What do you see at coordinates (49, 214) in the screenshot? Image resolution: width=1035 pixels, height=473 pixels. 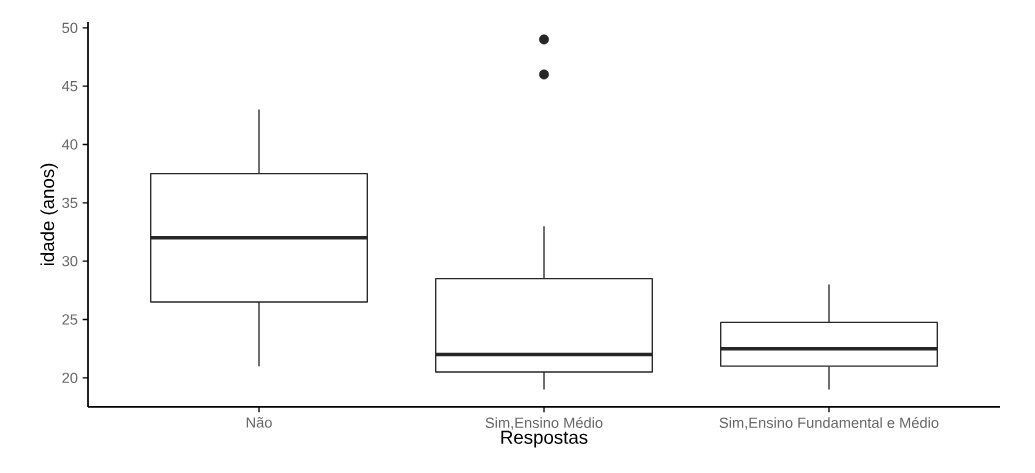 I see `y-axis-title: idade (anos)` at bounding box center [49, 214].